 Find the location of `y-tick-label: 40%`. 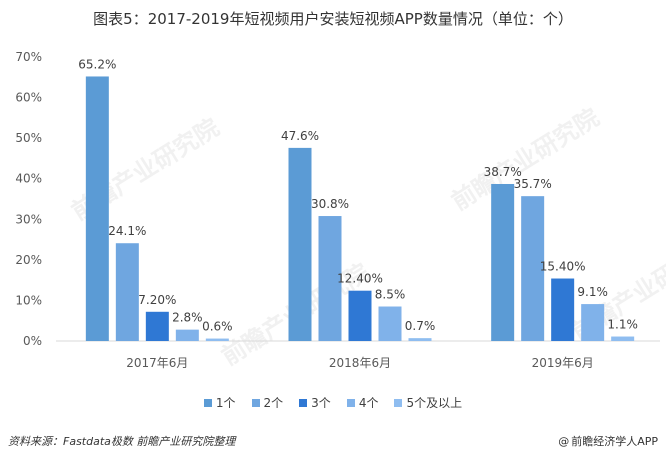

y-tick-label: 40% is located at coordinates (28, 179).